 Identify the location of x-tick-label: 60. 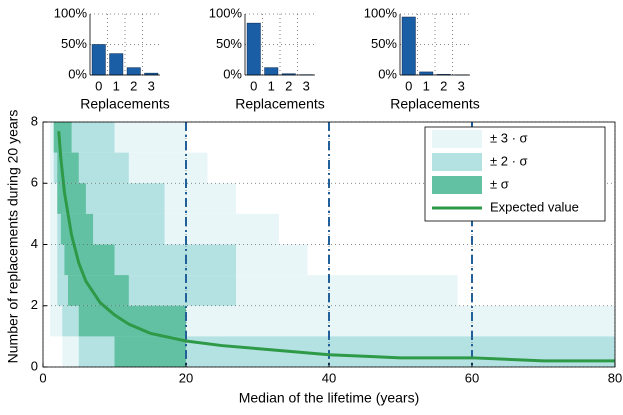
(472, 377).